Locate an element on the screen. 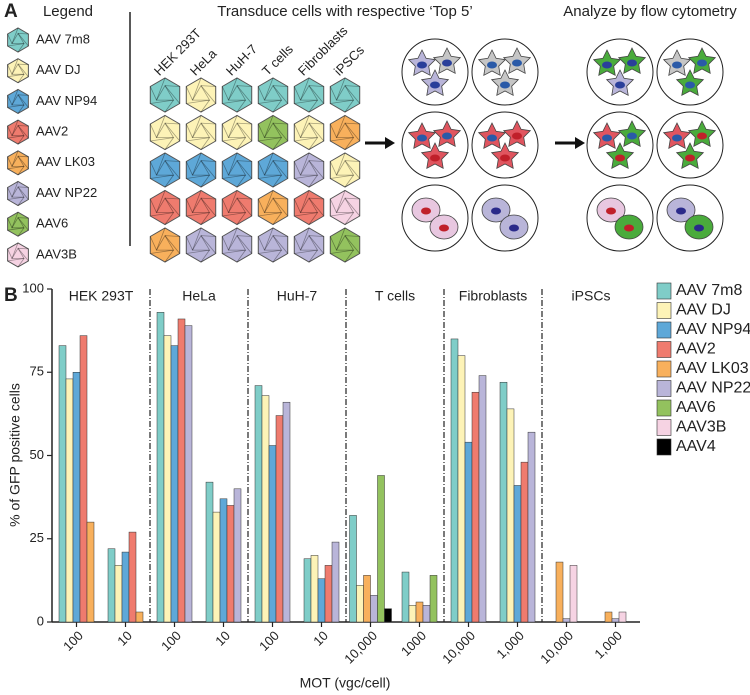 This screenshot has width=750, height=695. group-label: T cells is located at coordinates (395, 296).